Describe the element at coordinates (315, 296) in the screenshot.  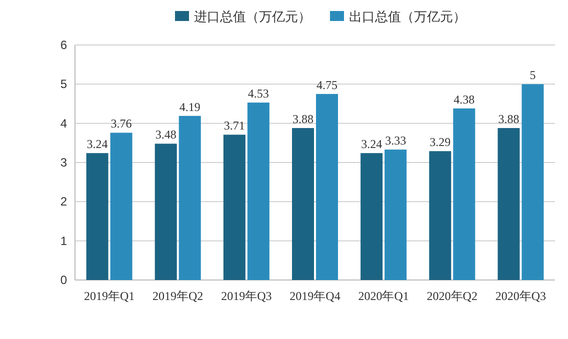
I see `x-tick-label: 2019年Q4` at that location.